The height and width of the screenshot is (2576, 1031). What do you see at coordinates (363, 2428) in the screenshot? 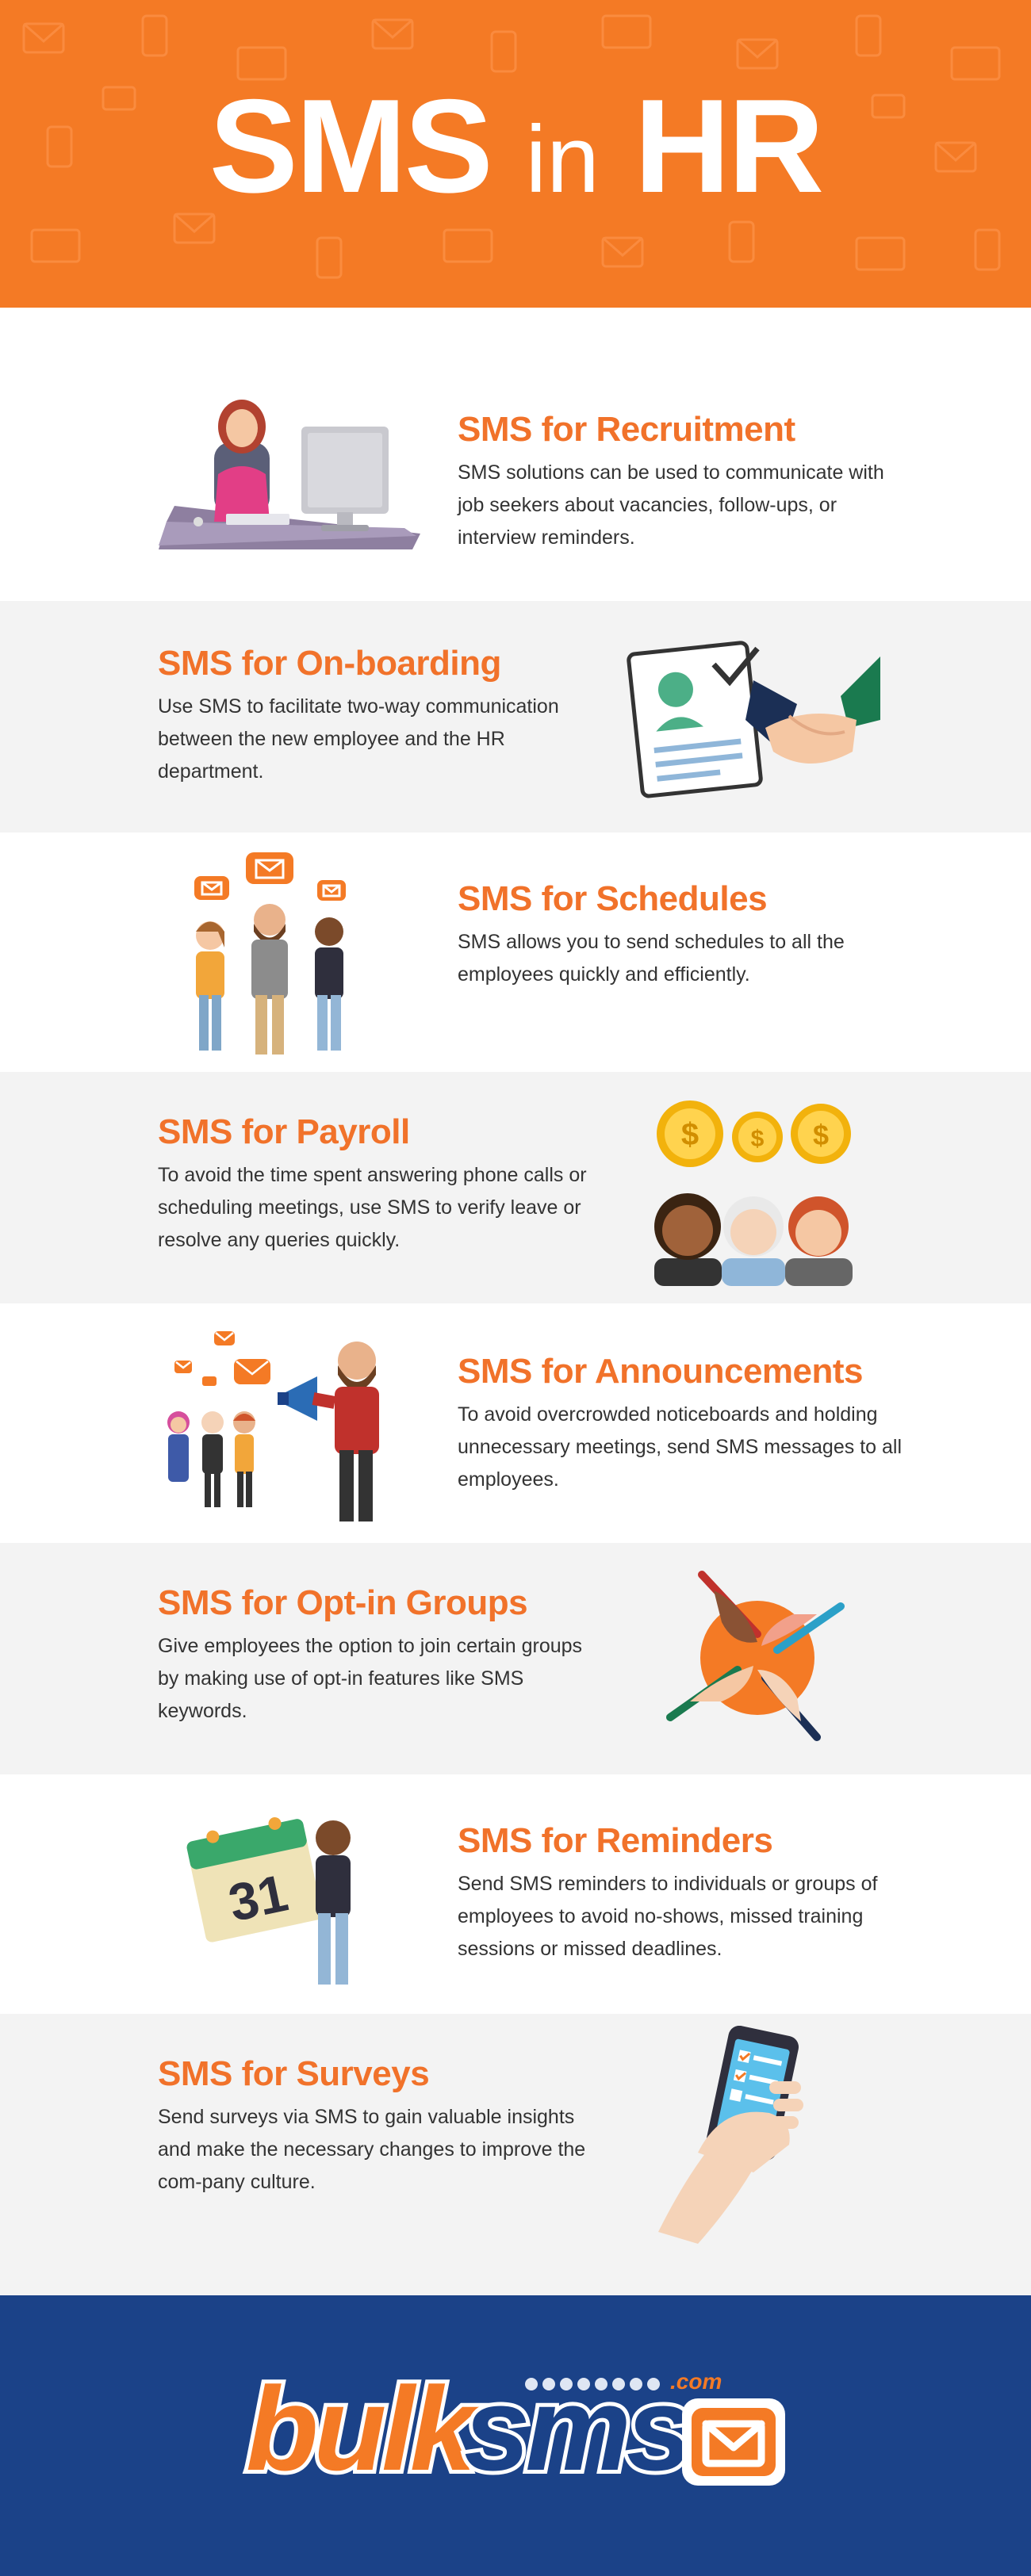
I see `logo-bulk: bulk` at bounding box center [363, 2428].